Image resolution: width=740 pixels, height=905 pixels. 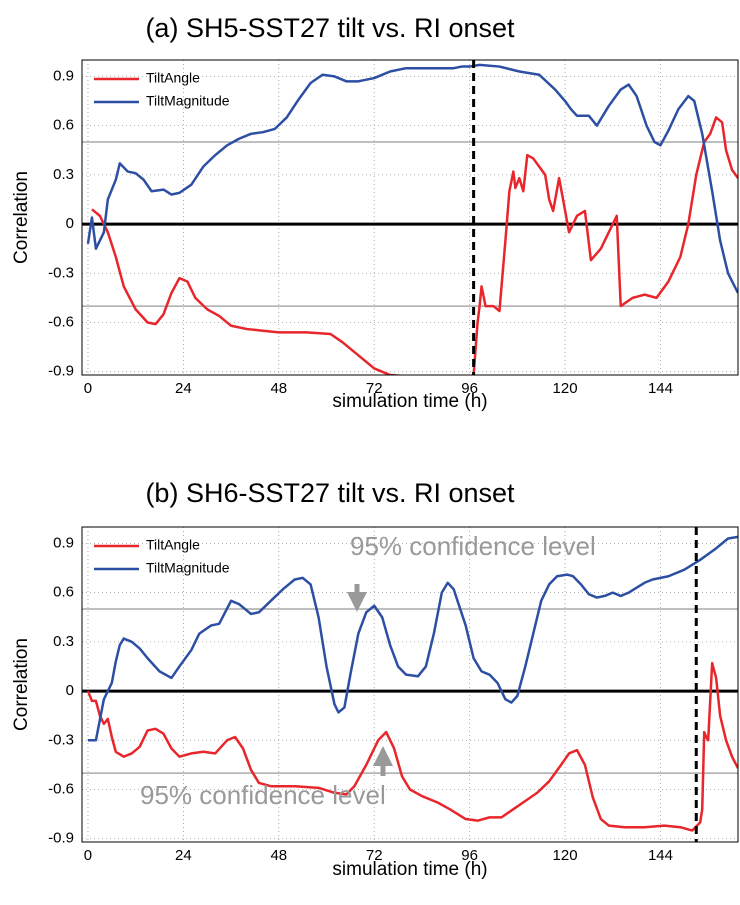 What do you see at coordinates (330, 493) in the screenshot?
I see `chart-title: (b) SH6-SST27 tilt vs. RI onset` at bounding box center [330, 493].